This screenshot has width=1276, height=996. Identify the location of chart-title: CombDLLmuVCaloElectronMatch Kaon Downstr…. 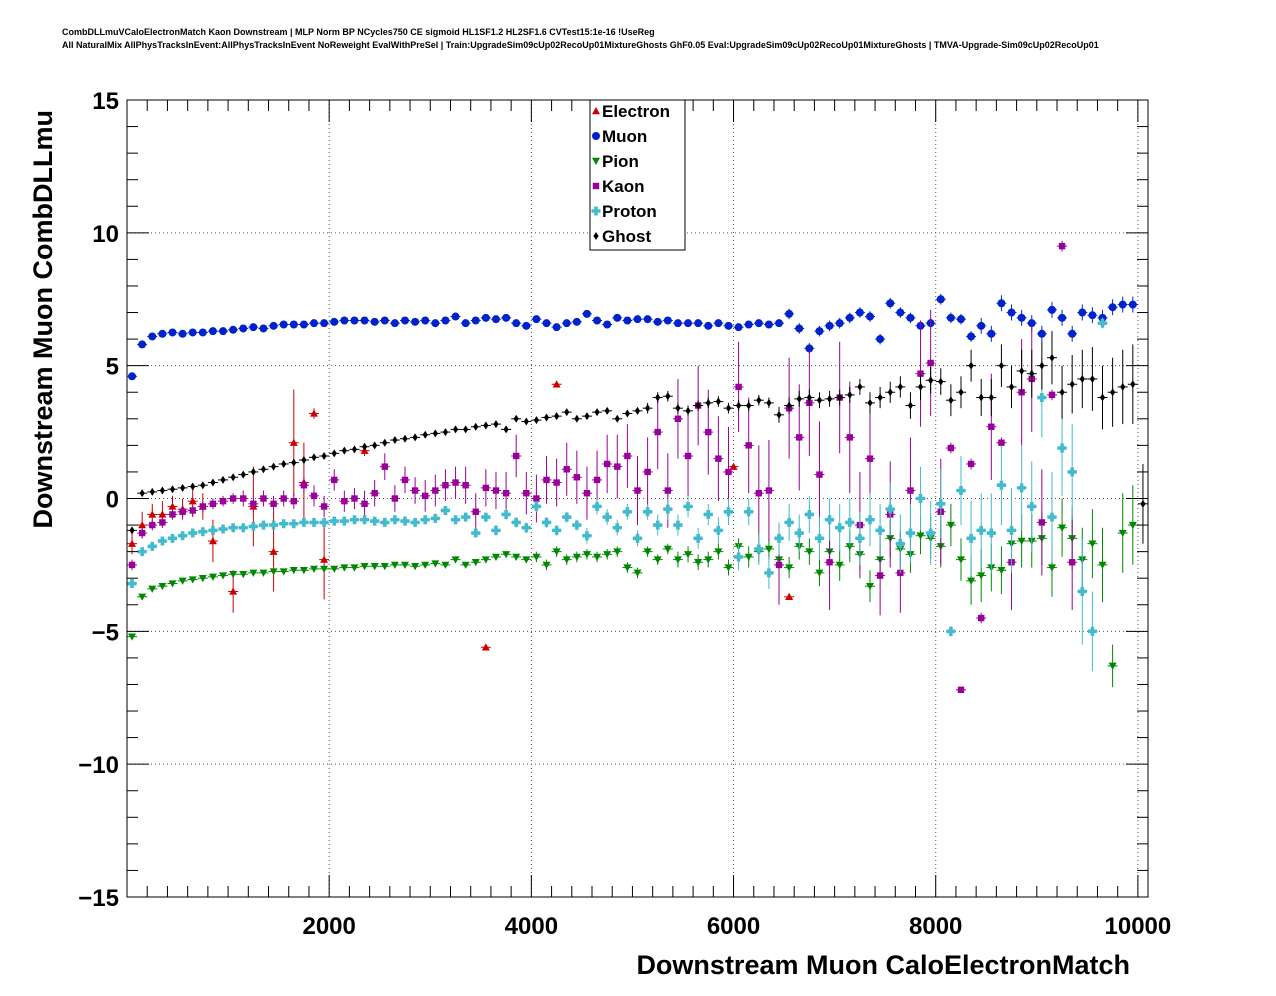
(358, 32).